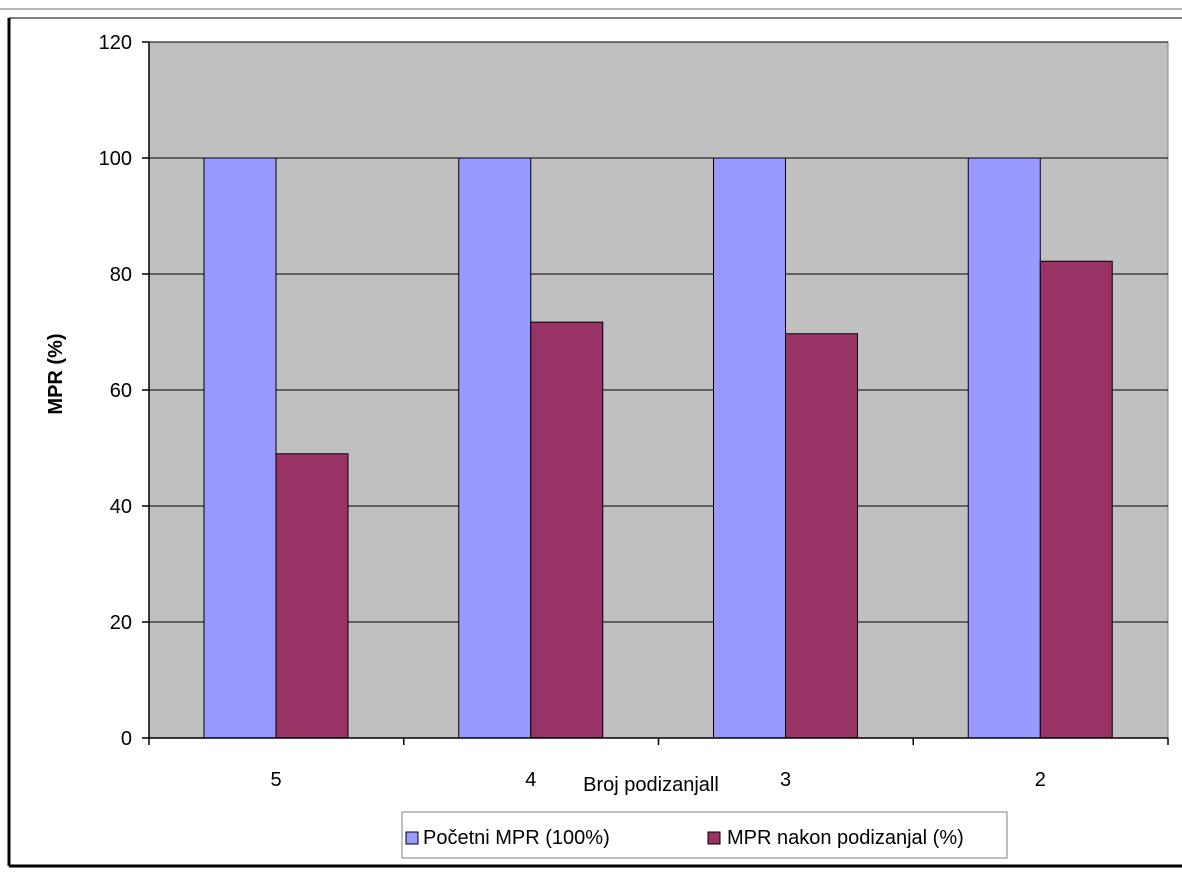  Describe the element at coordinates (115, 159) in the screenshot. I see `y-tick-label: 100` at that location.